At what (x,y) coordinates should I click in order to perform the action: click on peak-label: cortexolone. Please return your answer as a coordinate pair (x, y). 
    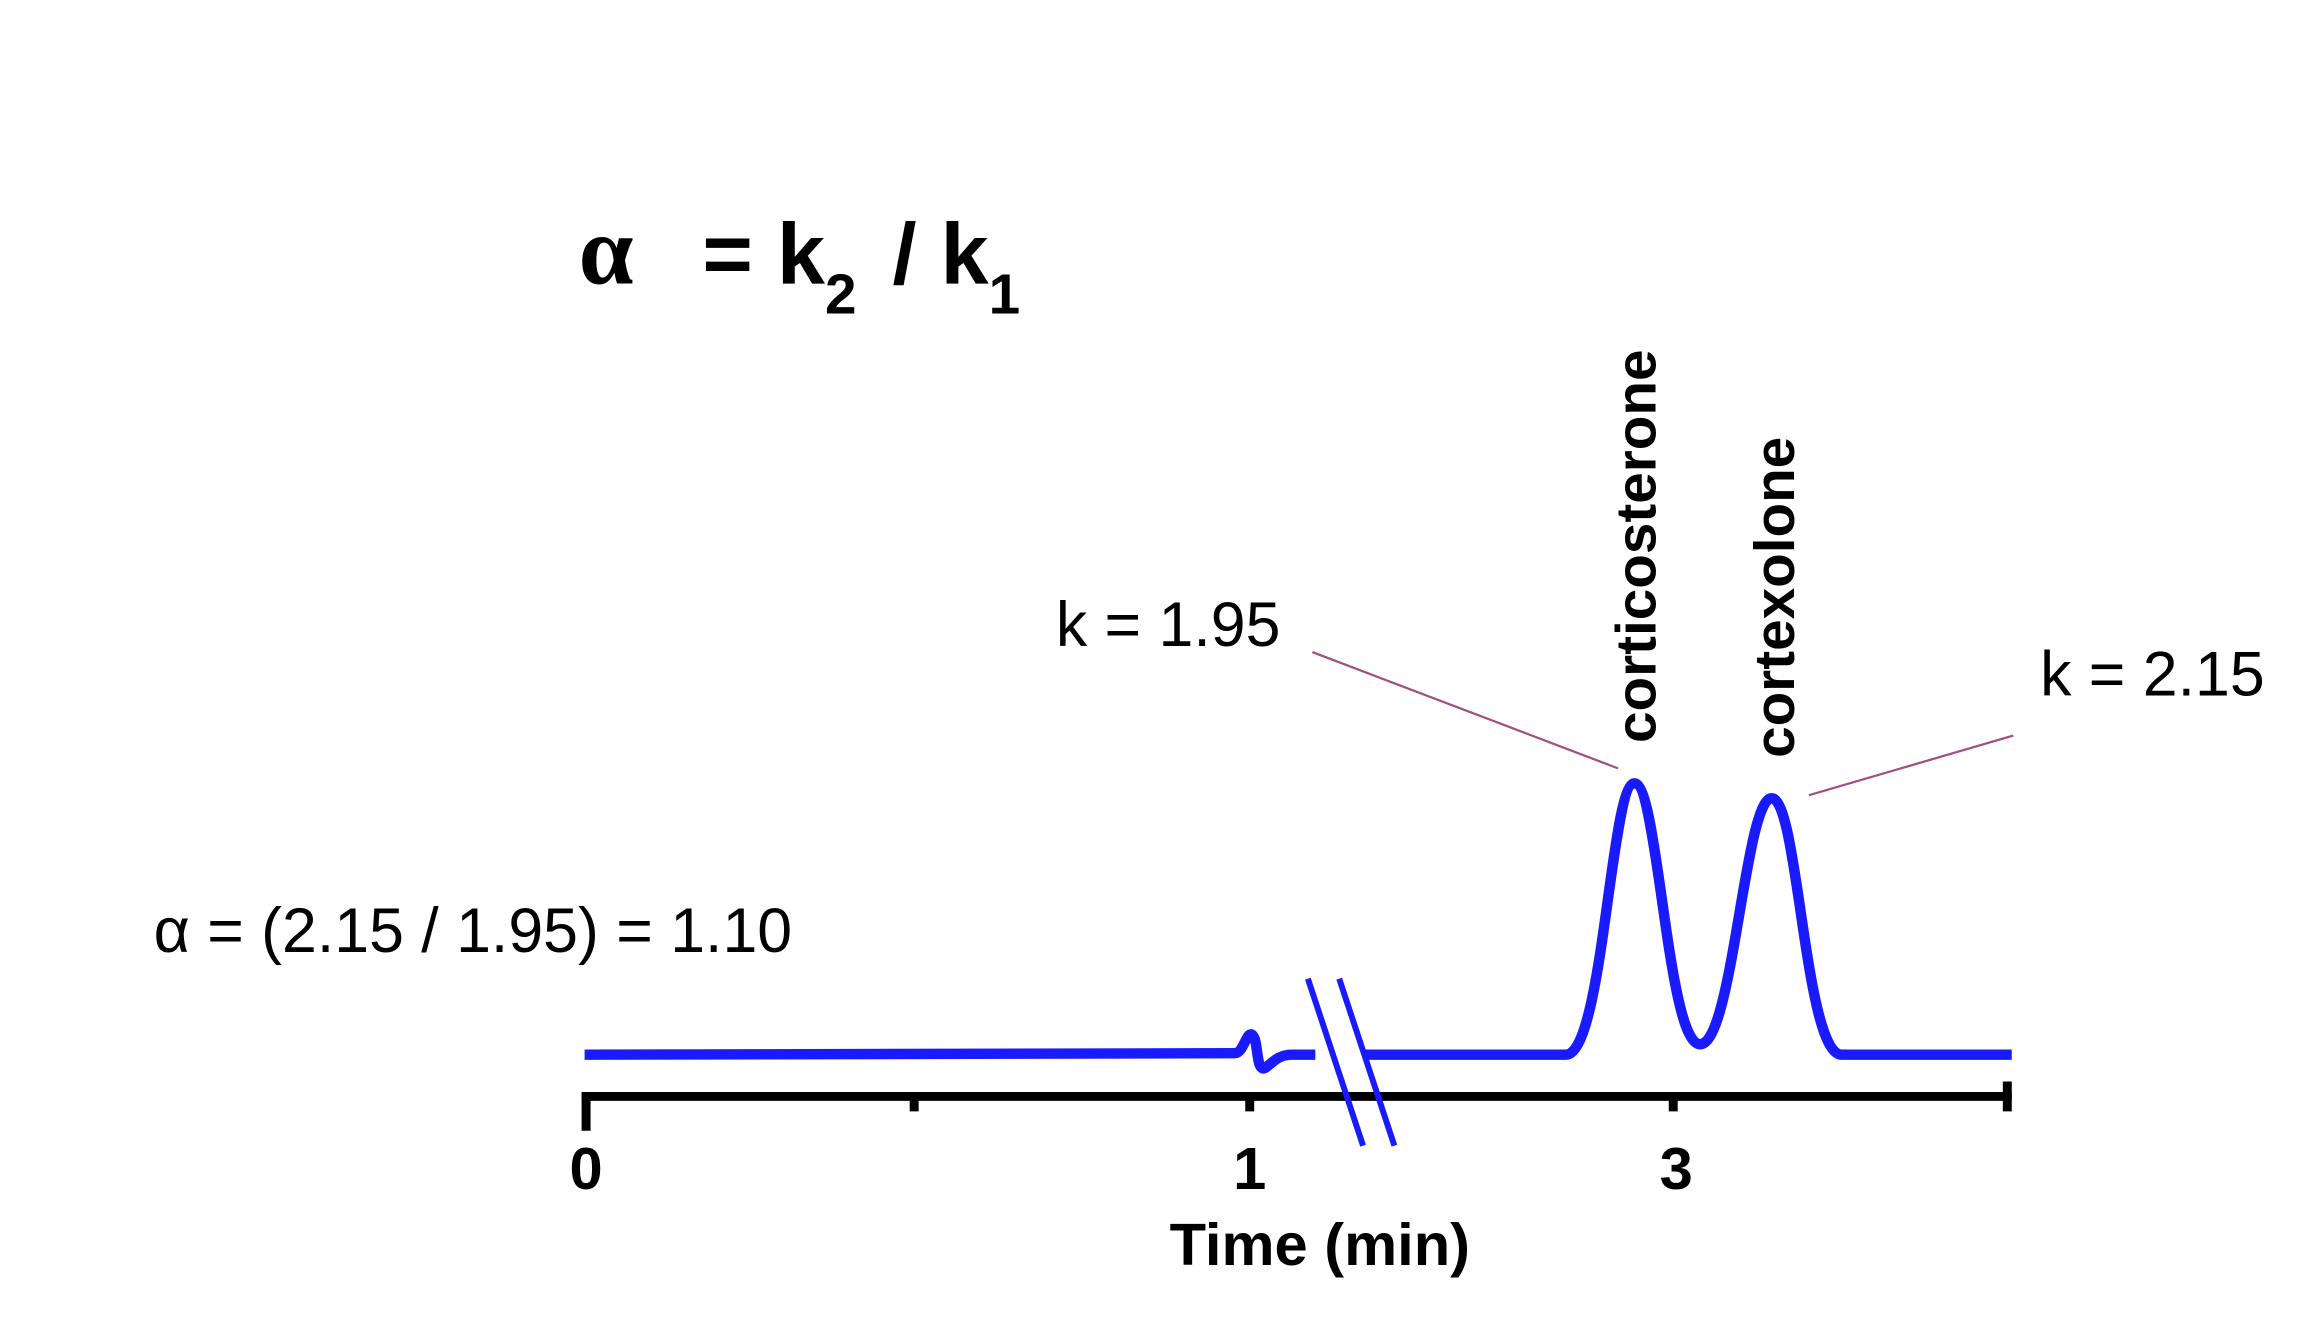
    Looking at the image, I should click on (1775, 597).